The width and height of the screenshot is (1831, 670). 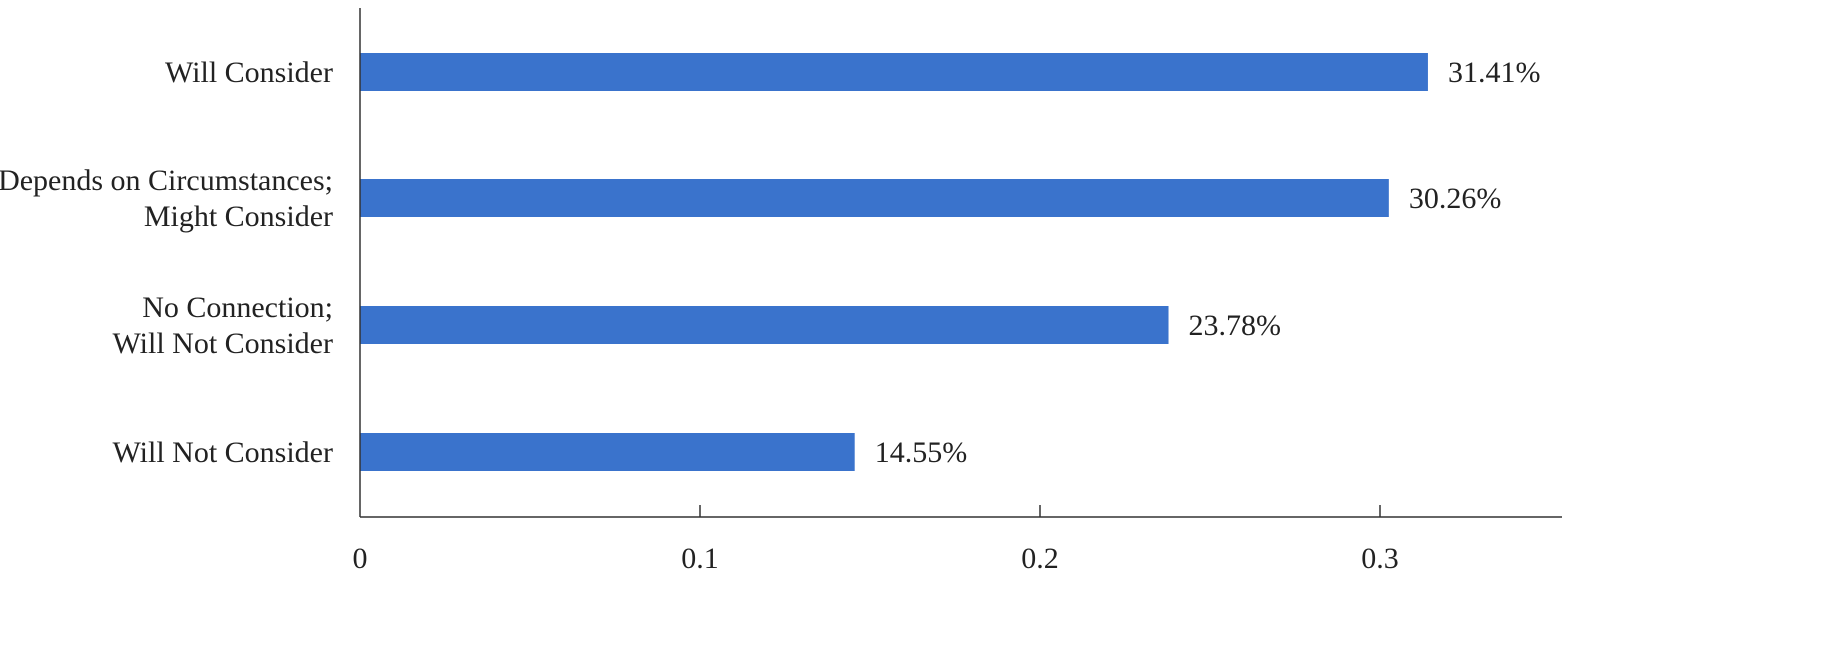 What do you see at coordinates (360, 558) in the screenshot?
I see `x-tick-label-0: 0` at bounding box center [360, 558].